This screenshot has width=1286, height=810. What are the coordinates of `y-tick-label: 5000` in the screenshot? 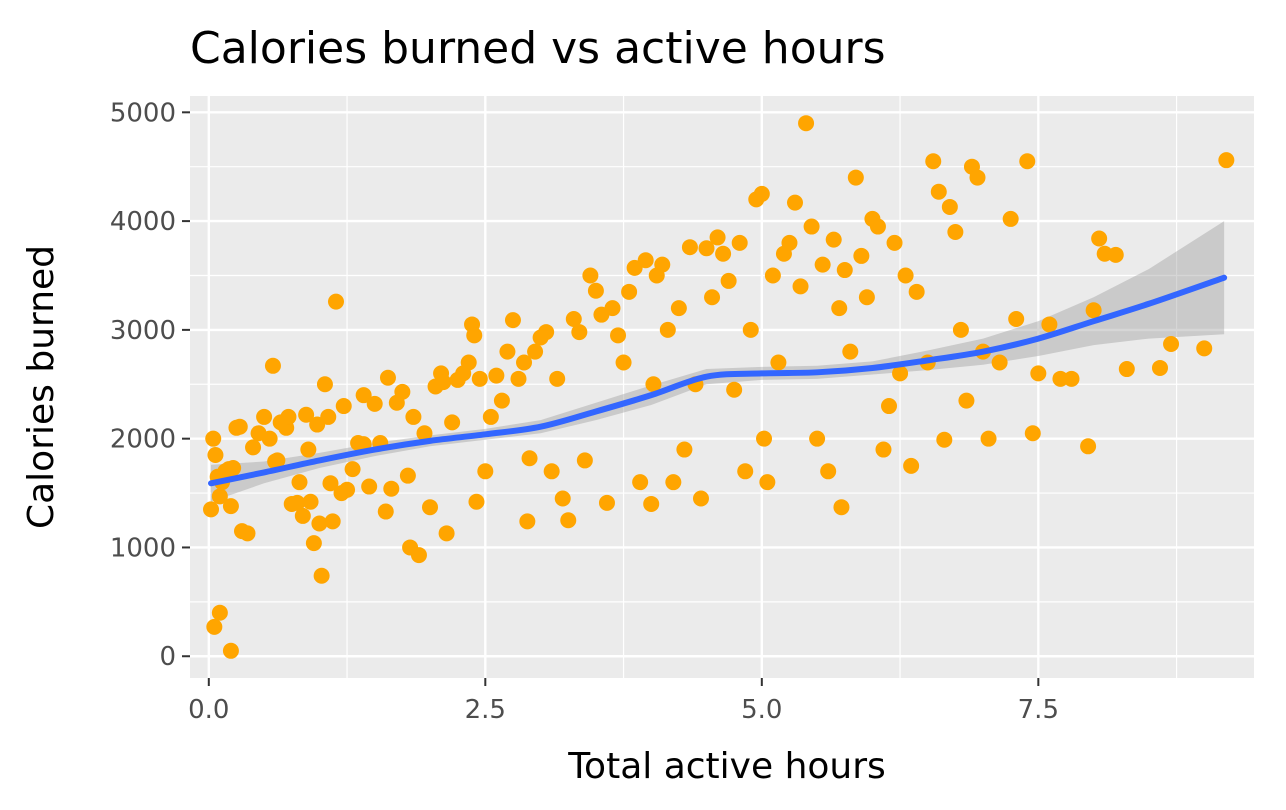 It's located at (143, 113).